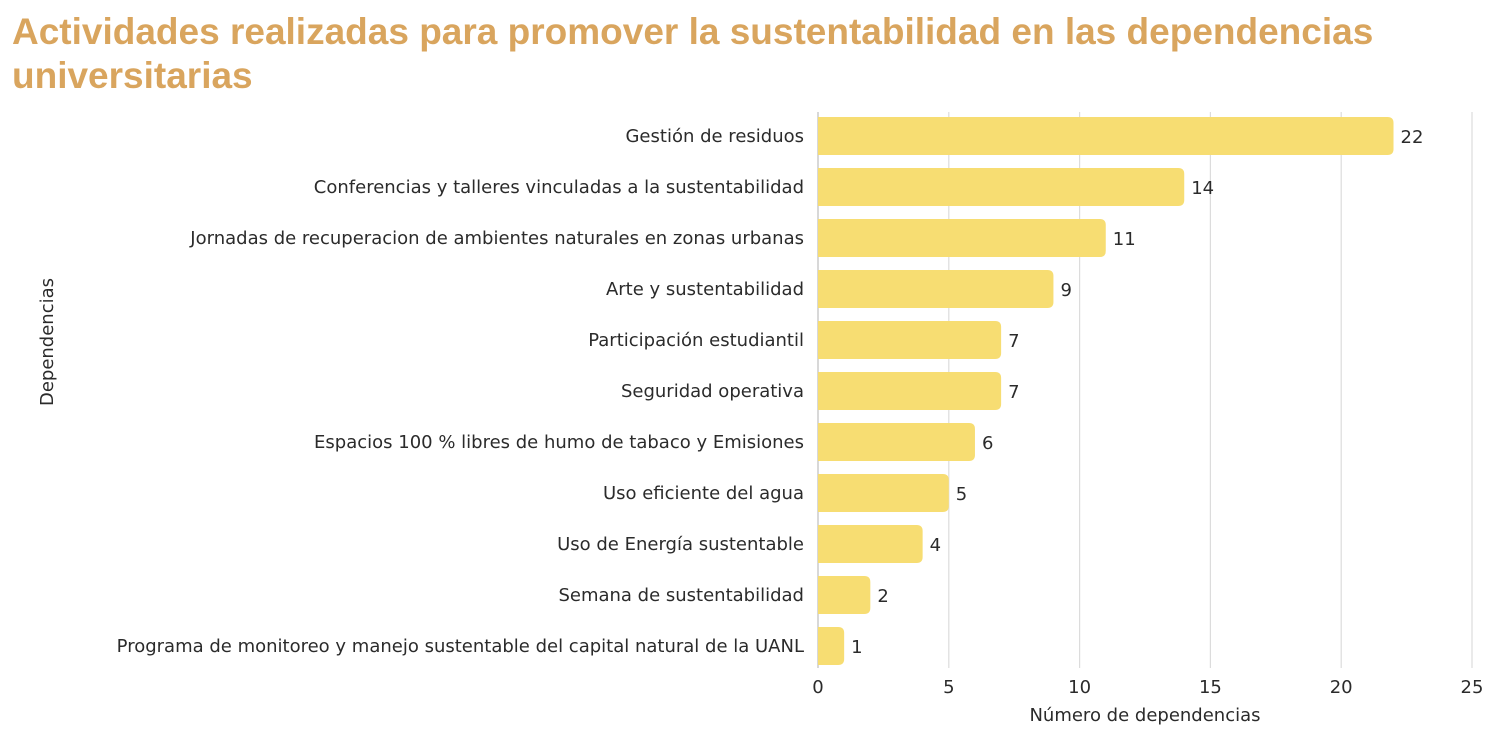 The image size is (1500, 746). I want to click on category-label: Semana de sustentabilidad, so click(681, 595).